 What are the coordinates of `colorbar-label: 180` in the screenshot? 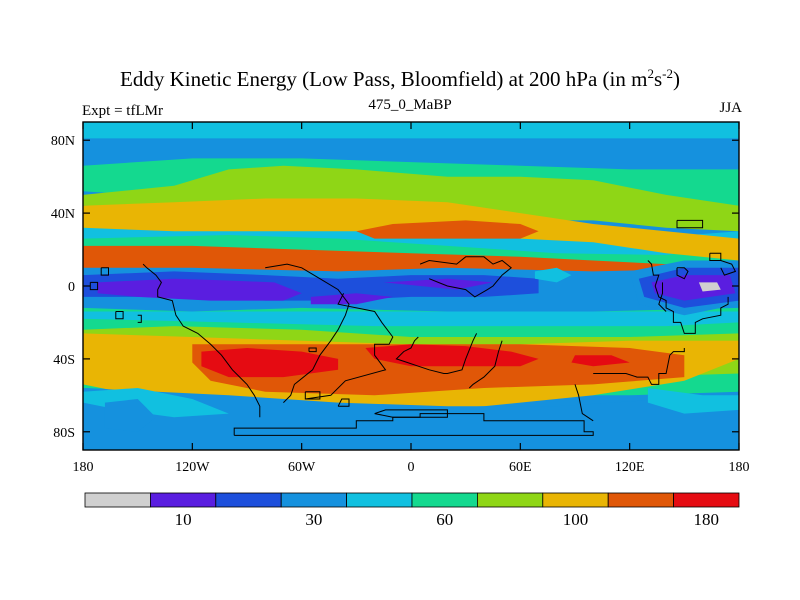 It's located at (707, 519).